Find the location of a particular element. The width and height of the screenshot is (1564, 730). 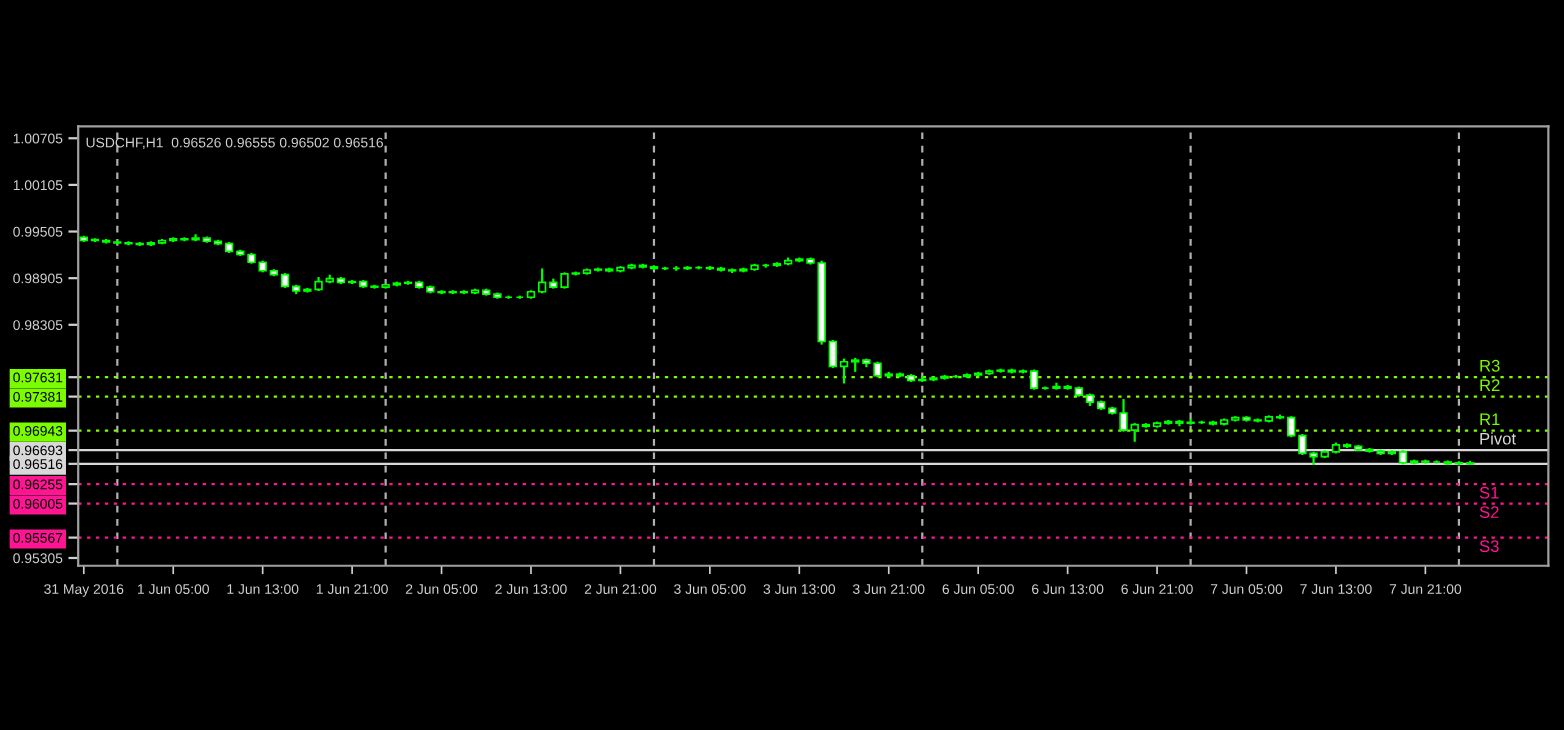

ref-line-label: R3 is located at coordinates (1490, 365).